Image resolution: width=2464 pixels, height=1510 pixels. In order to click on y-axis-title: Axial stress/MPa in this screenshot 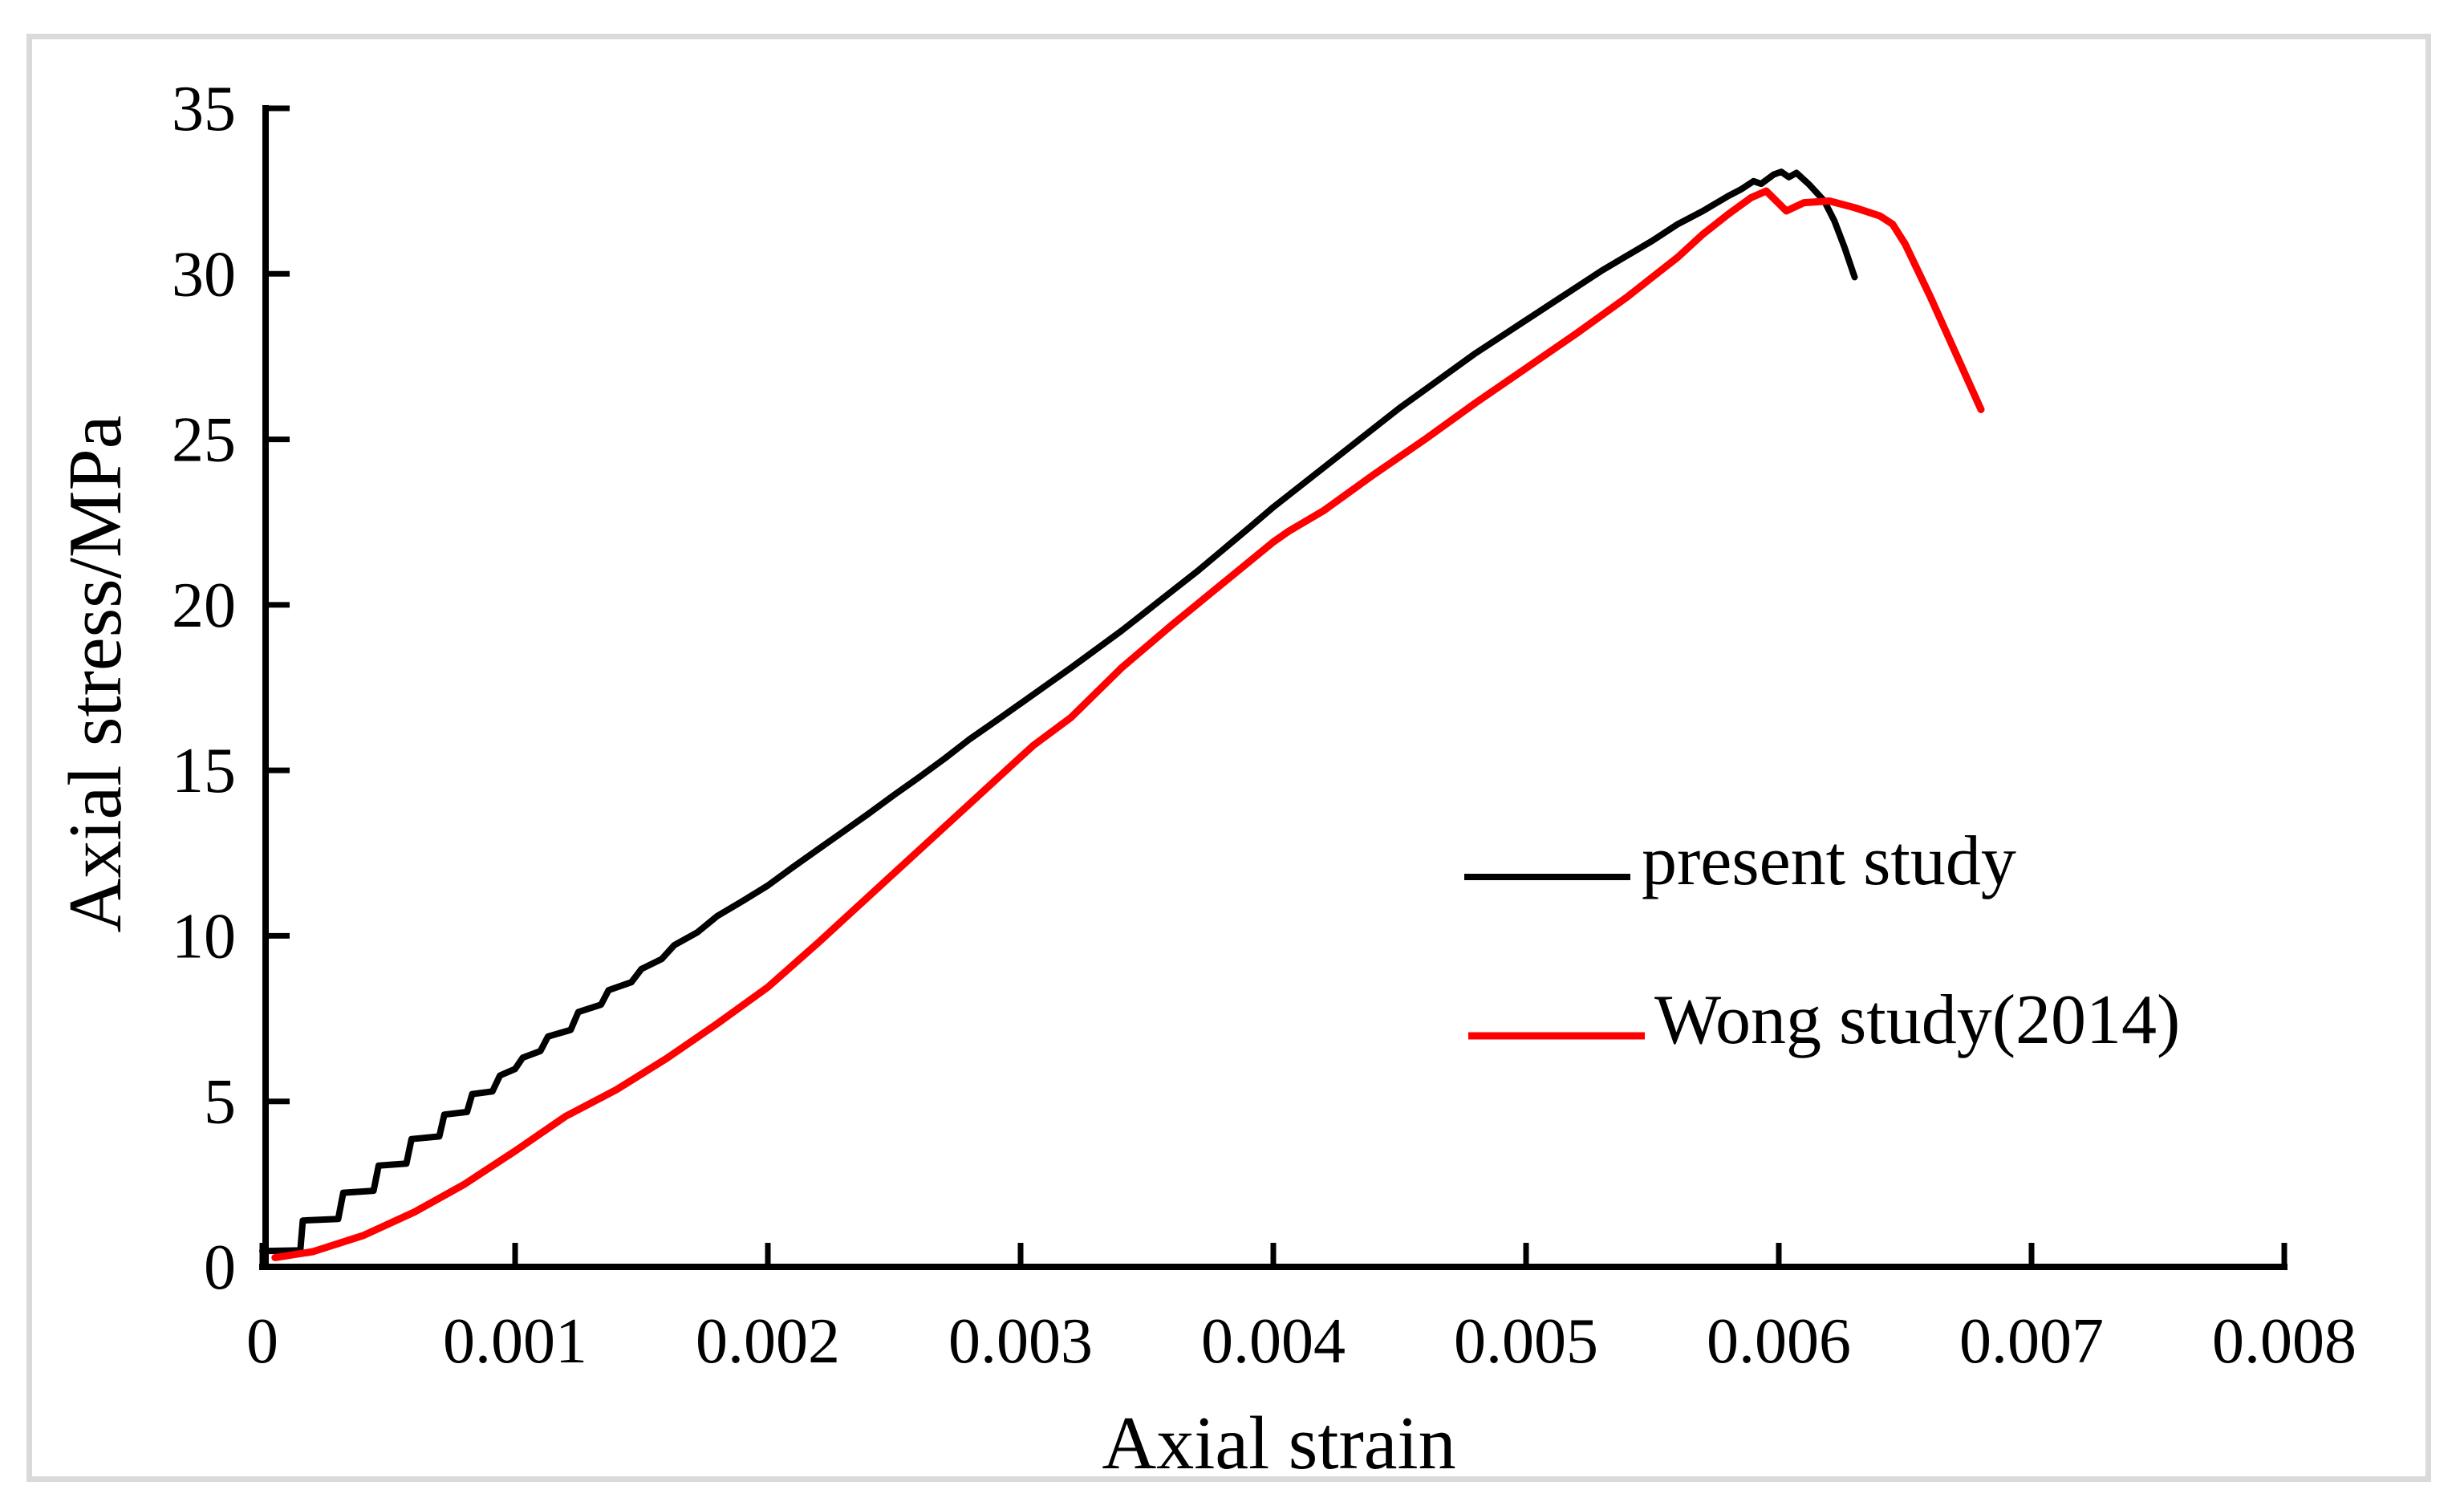, I will do `click(95, 674)`.